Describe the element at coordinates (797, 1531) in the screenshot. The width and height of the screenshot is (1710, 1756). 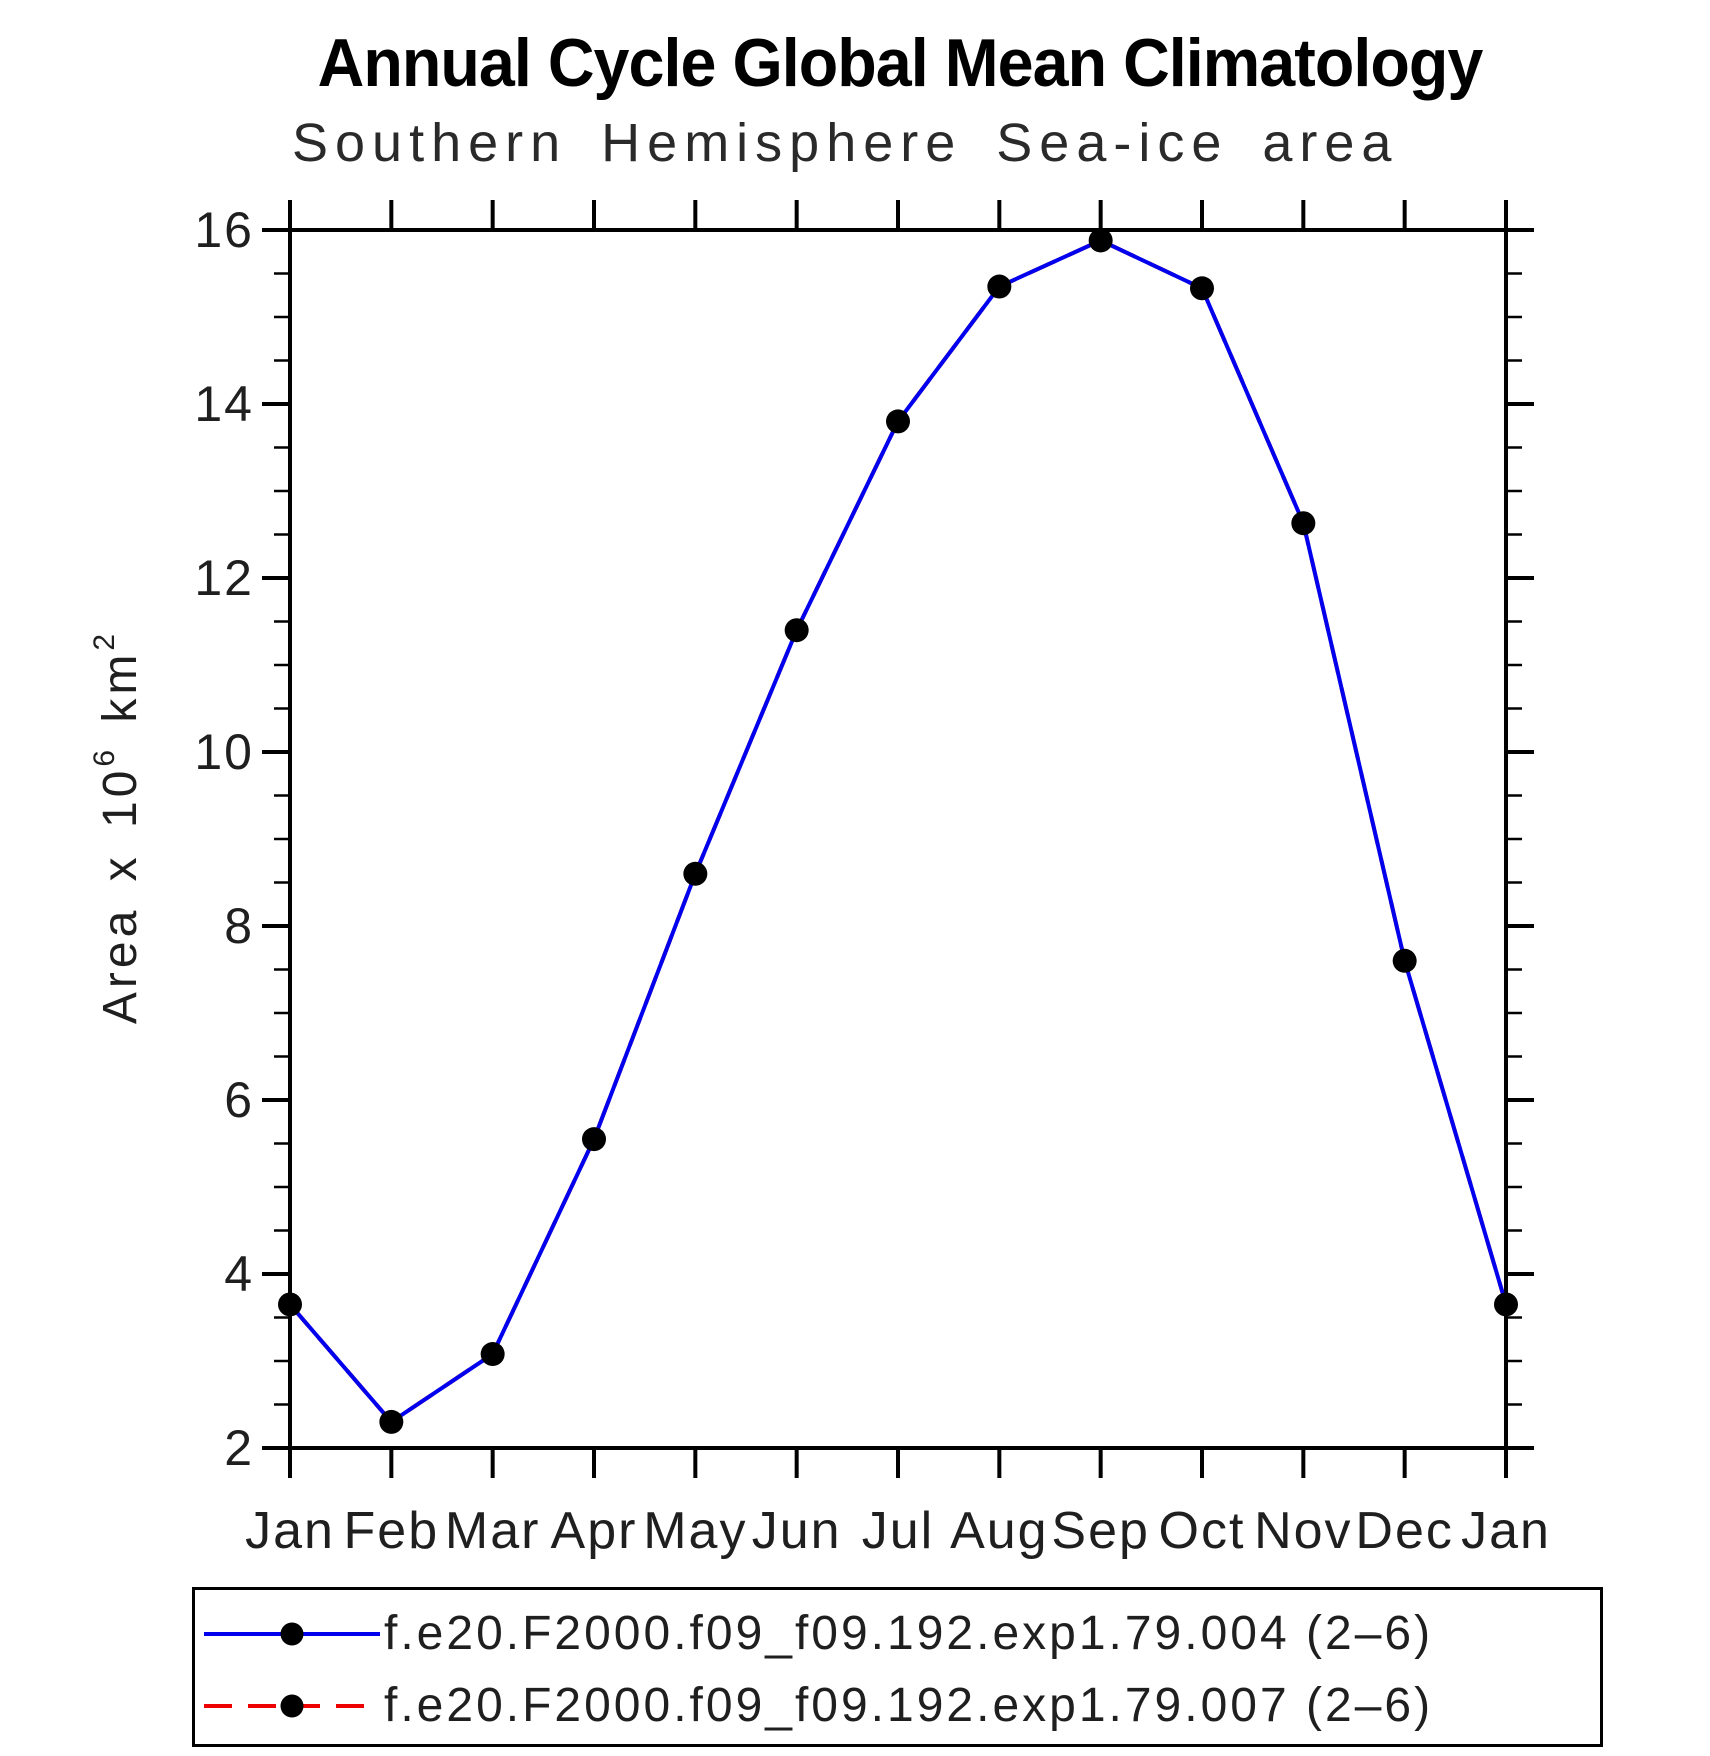
I see `x-tick-label: Jun` at that location.